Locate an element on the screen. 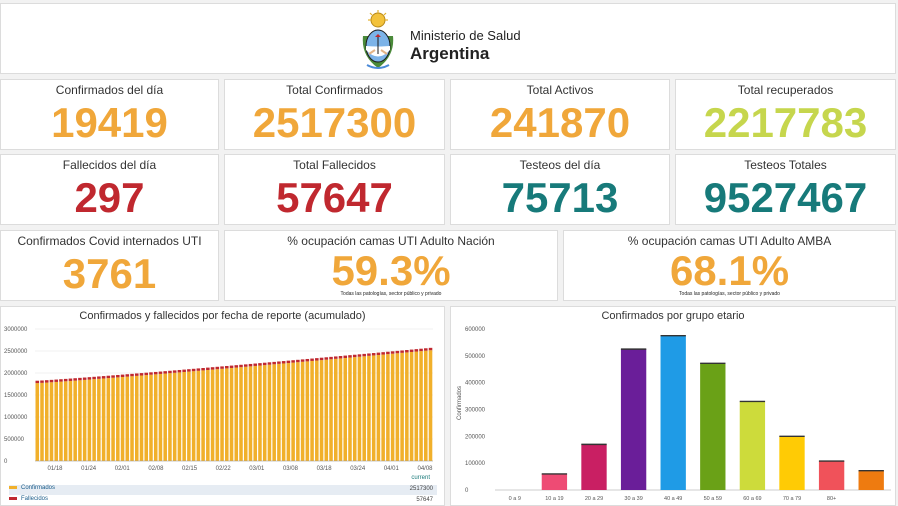  legend-value: 57647 is located at coordinates (424, 500).